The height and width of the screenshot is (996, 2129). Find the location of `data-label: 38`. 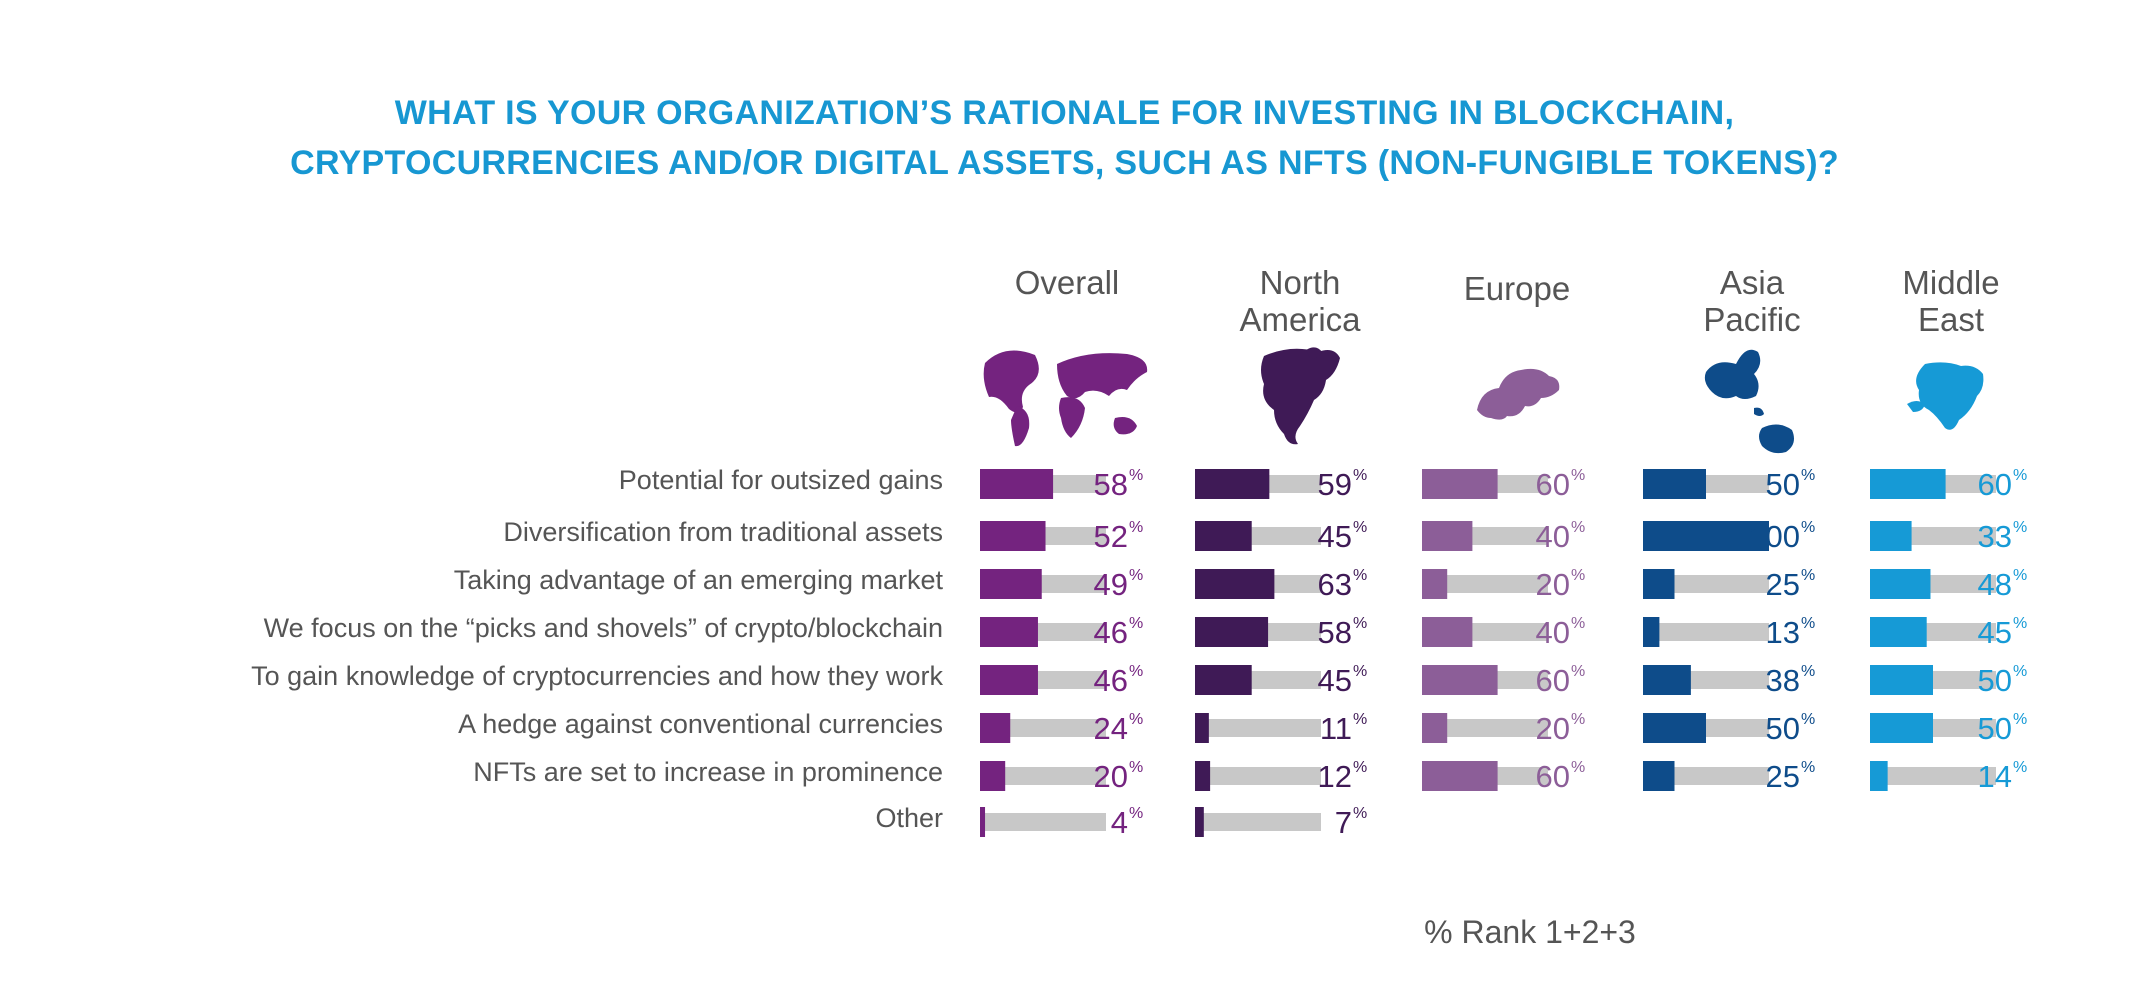

data-label: 38 is located at coordinates (1783, 680).